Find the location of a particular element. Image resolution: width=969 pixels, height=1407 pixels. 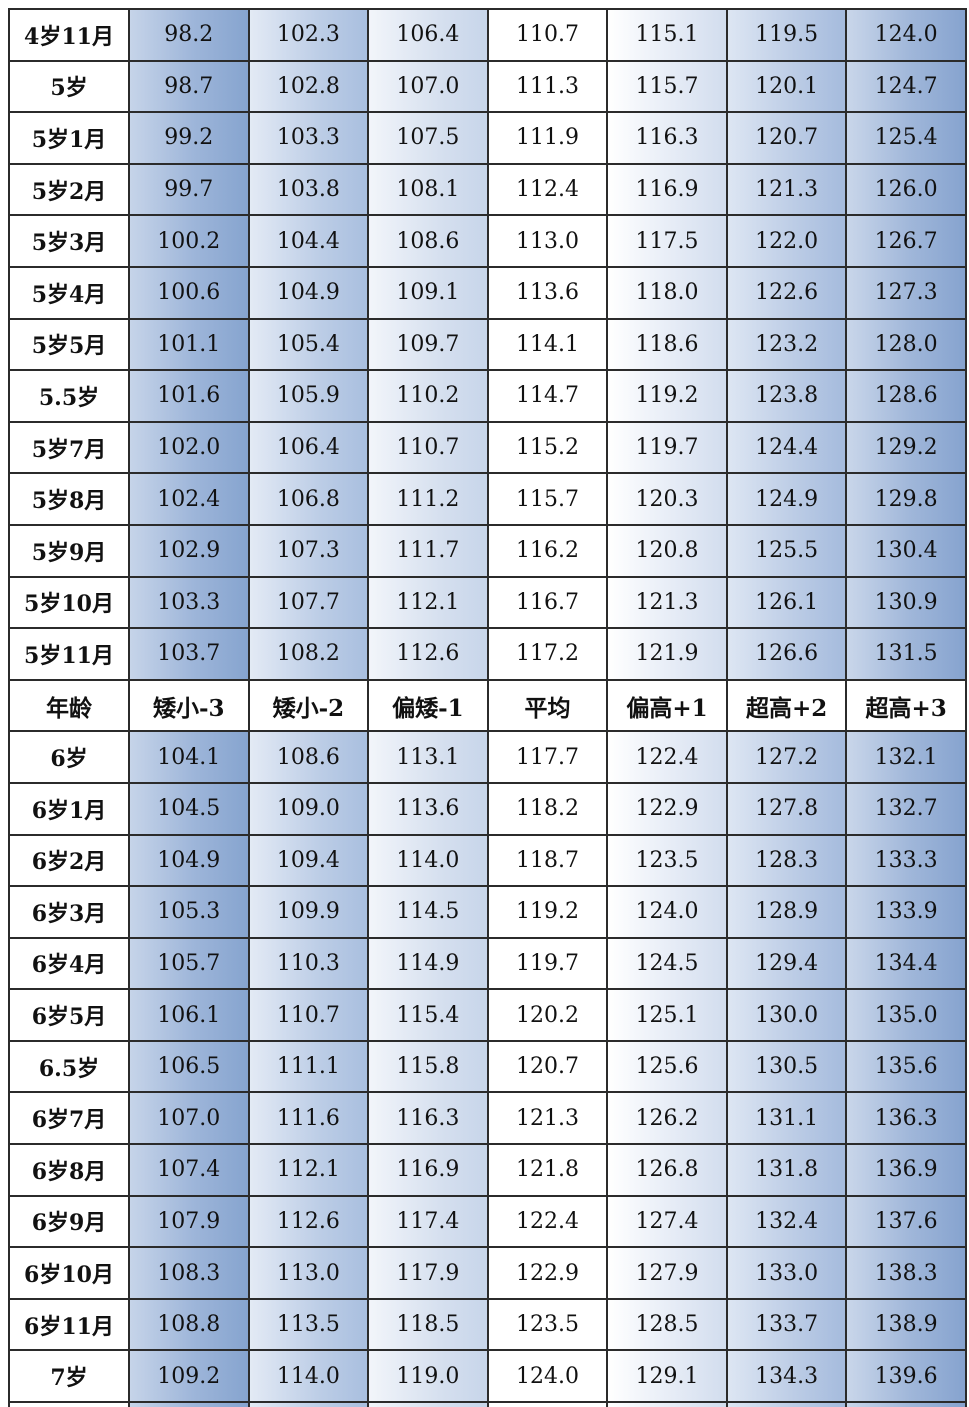

height-value-cell: 120.7 is located at coordinates (786, 138).